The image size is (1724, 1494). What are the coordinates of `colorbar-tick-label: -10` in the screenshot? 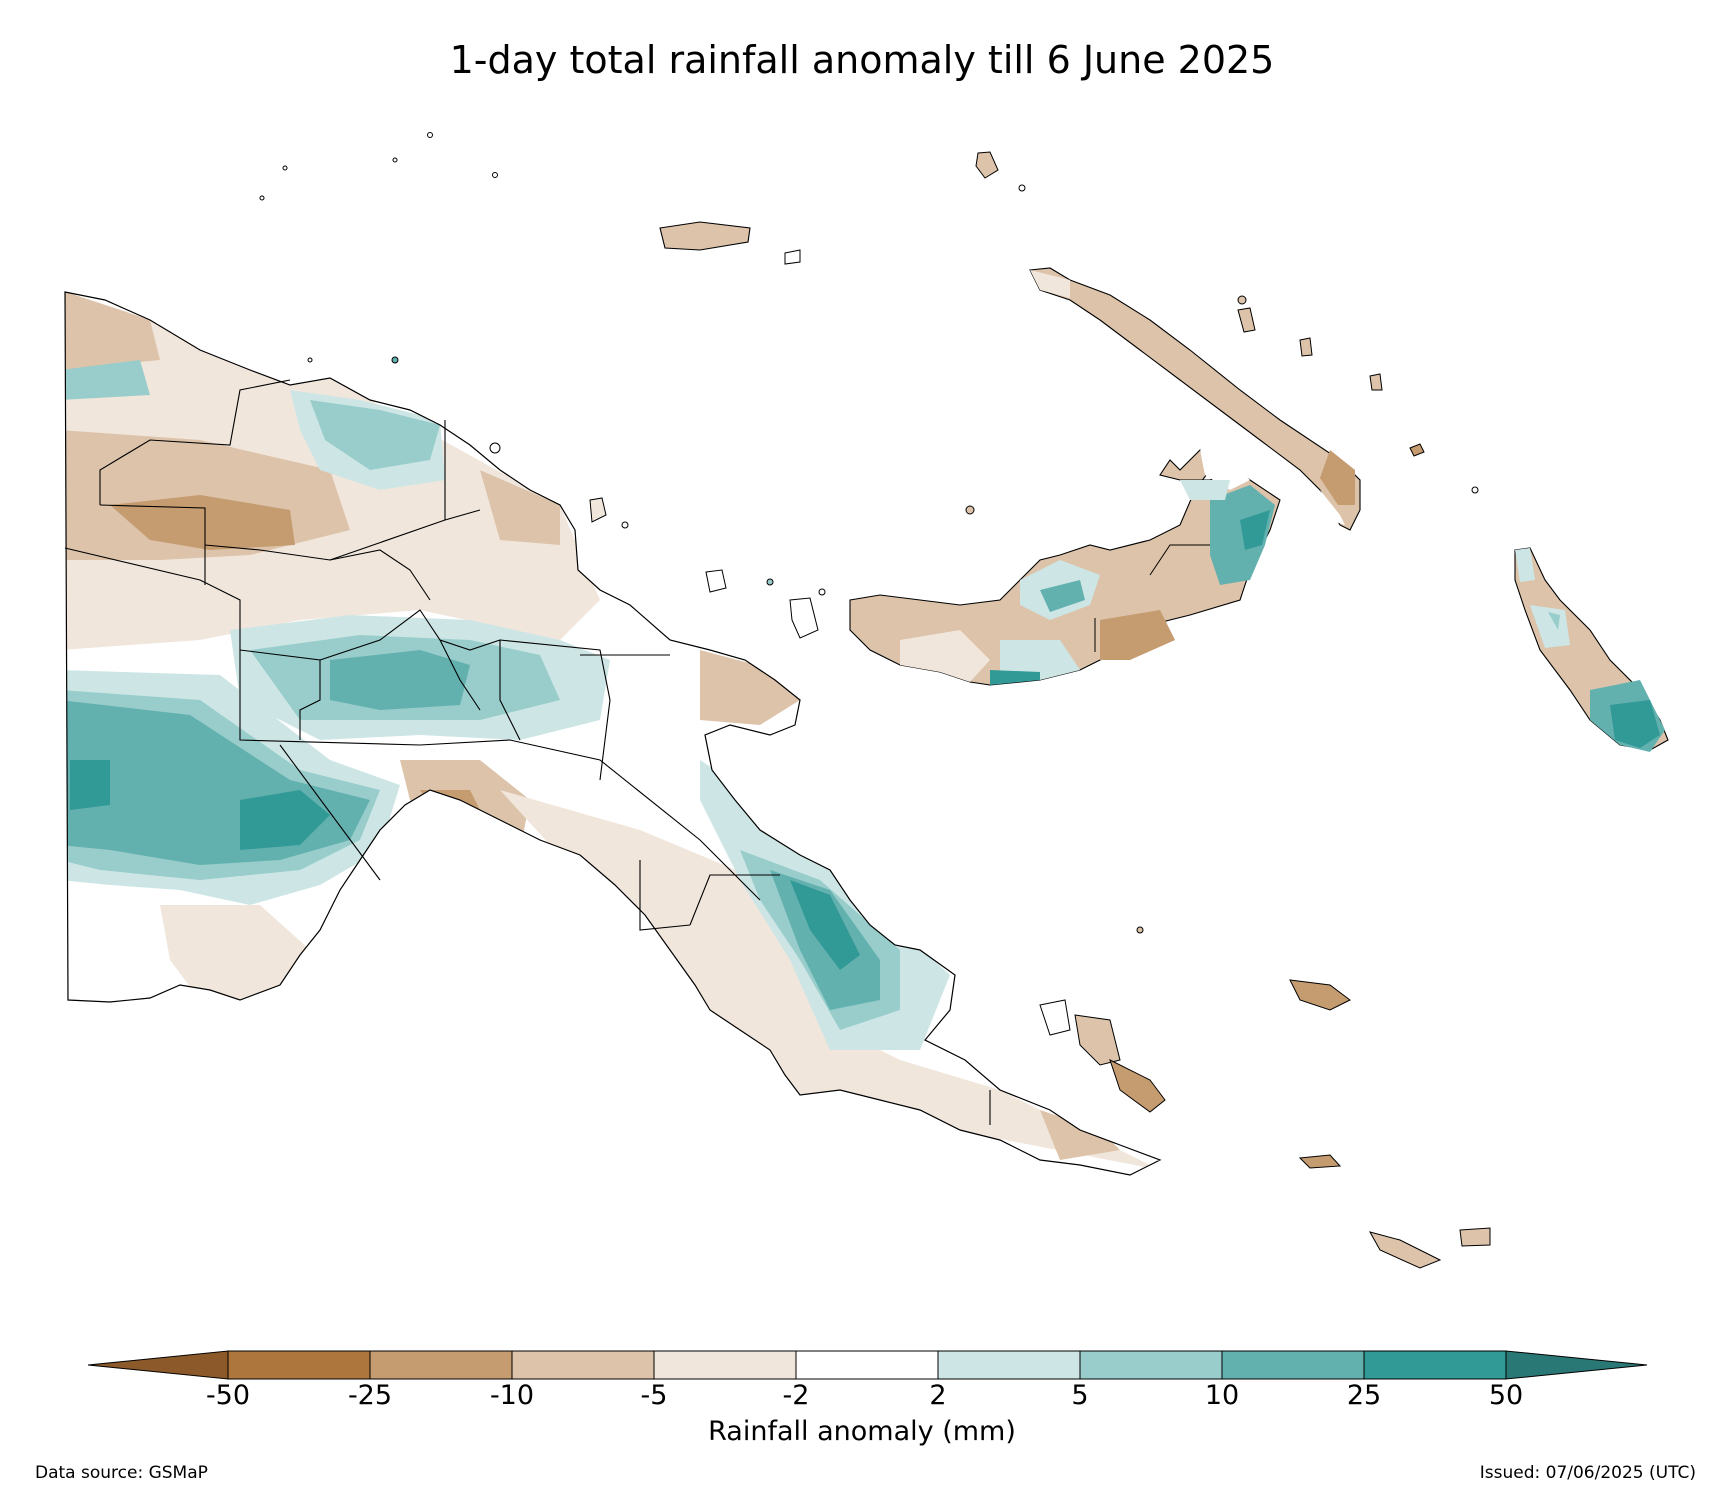 It's located at (512, 1395).